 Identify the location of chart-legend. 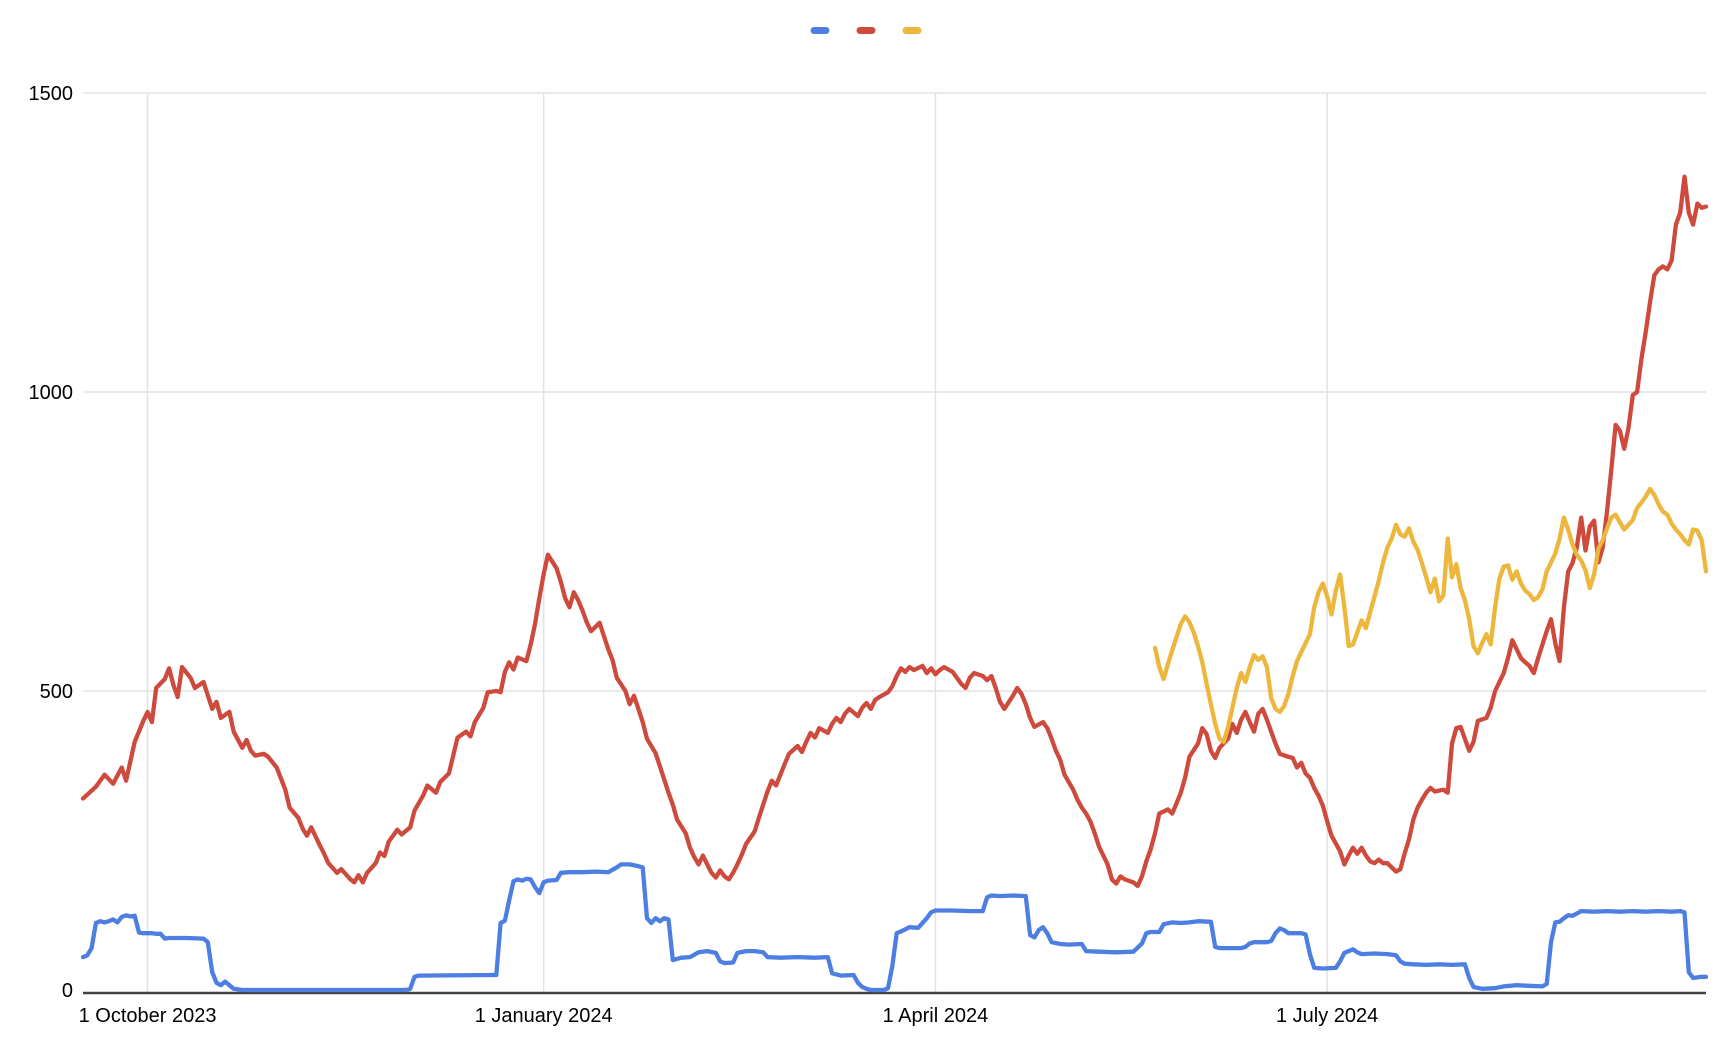
(866, 30).